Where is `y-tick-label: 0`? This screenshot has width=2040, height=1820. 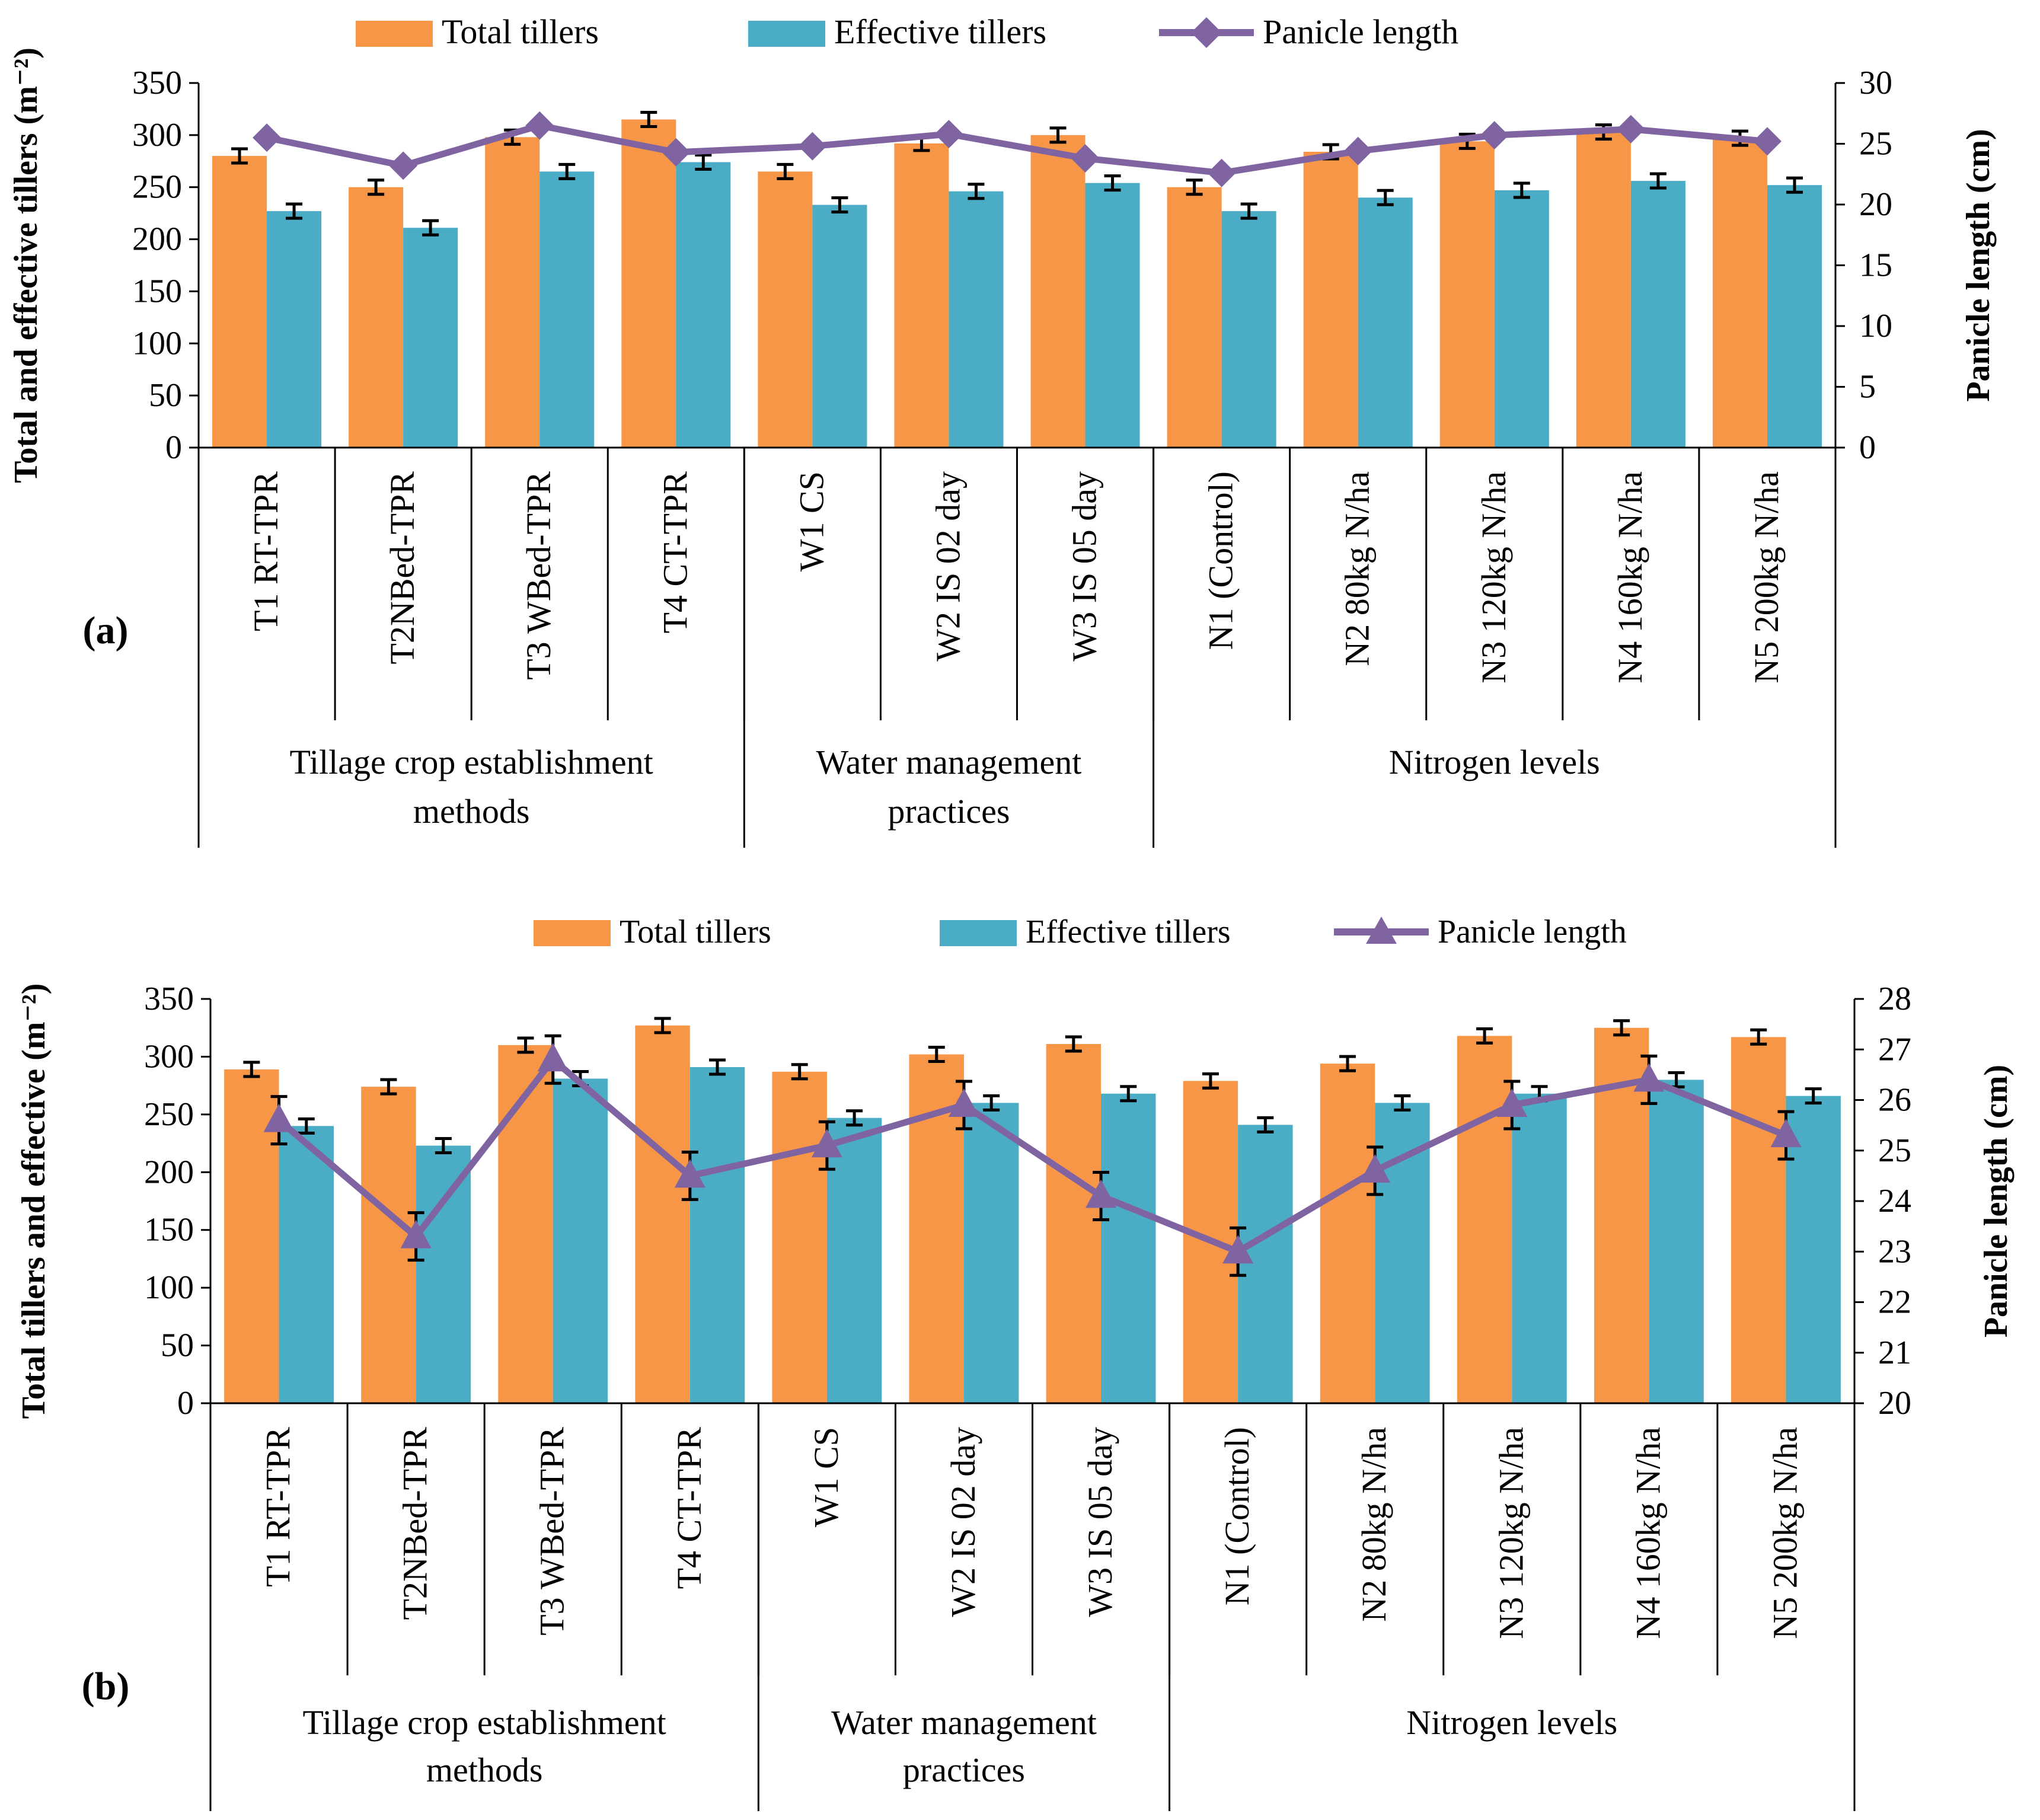
y-tick-label: 0 is located at coordinates (185, 1403).